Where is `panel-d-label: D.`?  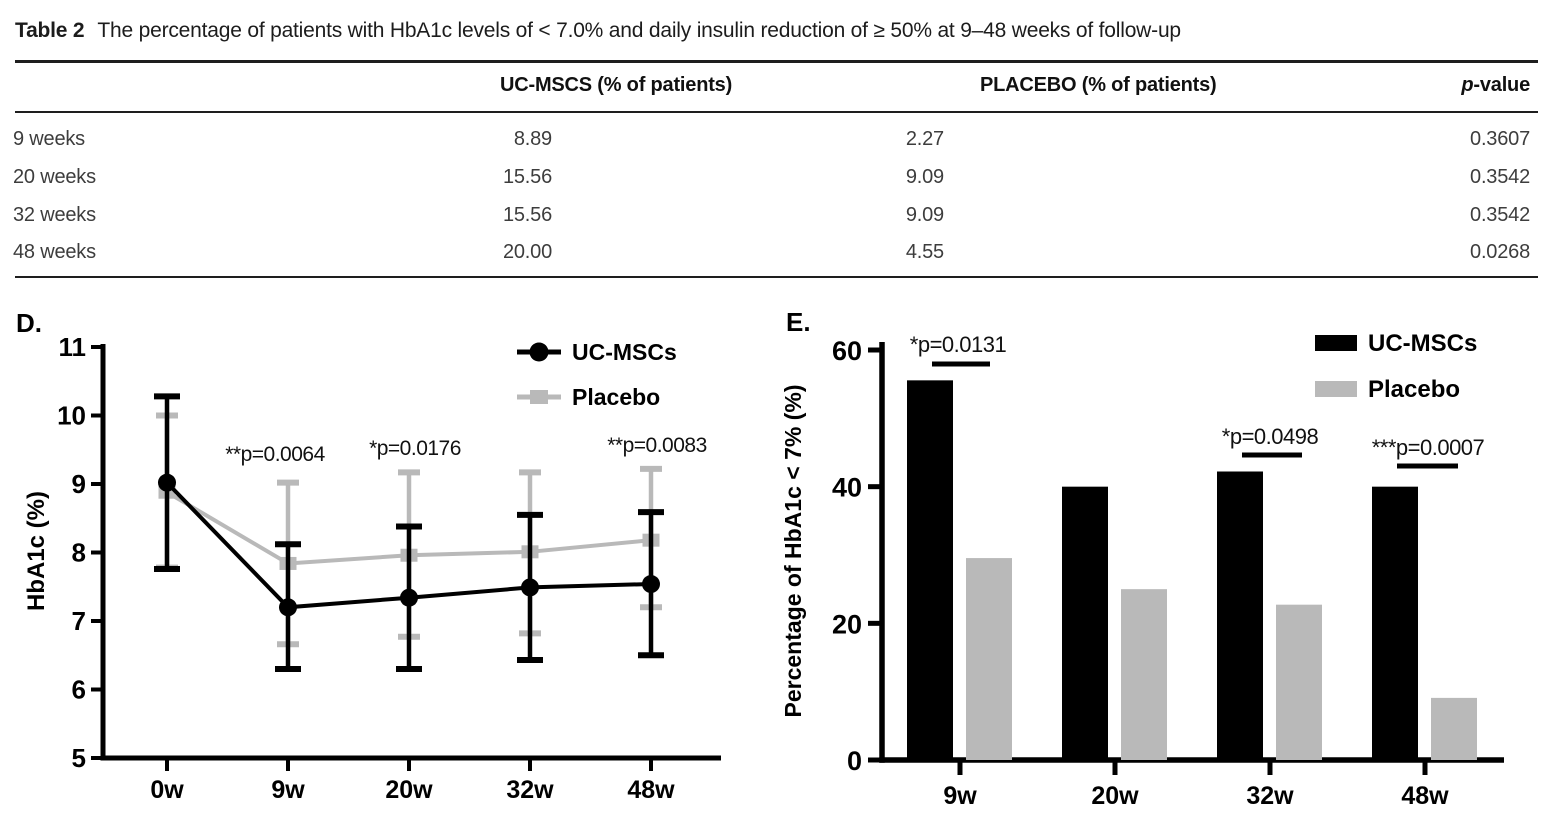 panel-d-label: D. is located at coordinates (29, 323).